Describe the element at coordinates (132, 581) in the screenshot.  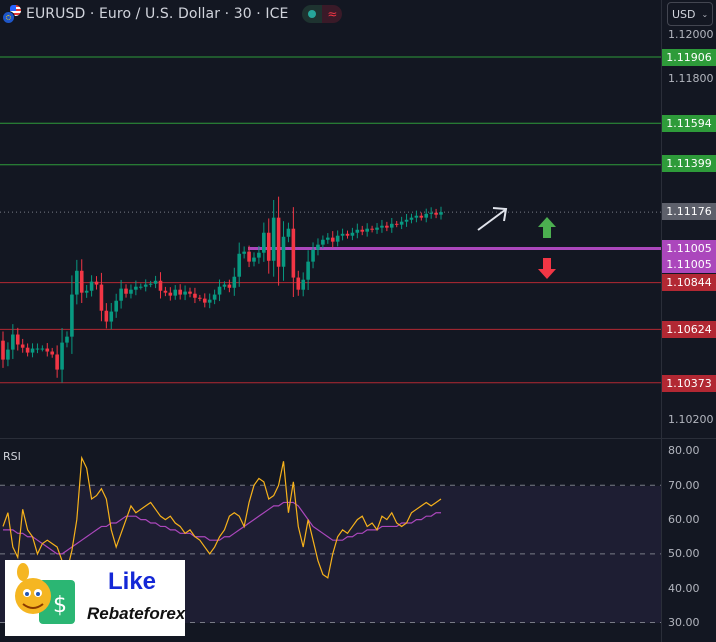
I see `logo-like-text: Like` at that location.